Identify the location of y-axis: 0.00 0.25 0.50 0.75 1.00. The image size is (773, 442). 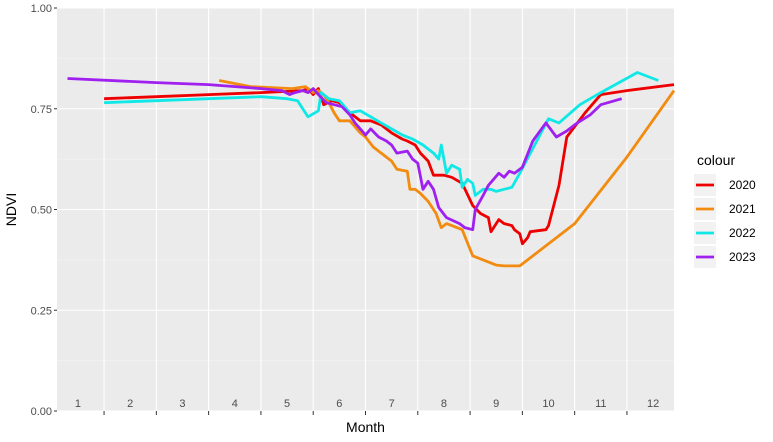
(44, 210).